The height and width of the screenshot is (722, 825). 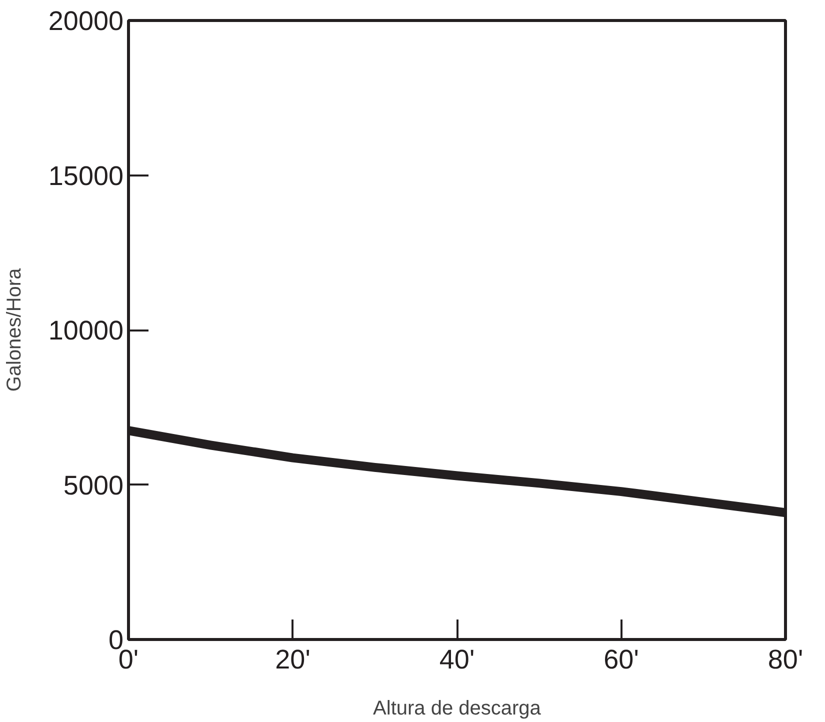 I want to click on x-axis-title: Altura de descarga, so click(x=457, y=709).